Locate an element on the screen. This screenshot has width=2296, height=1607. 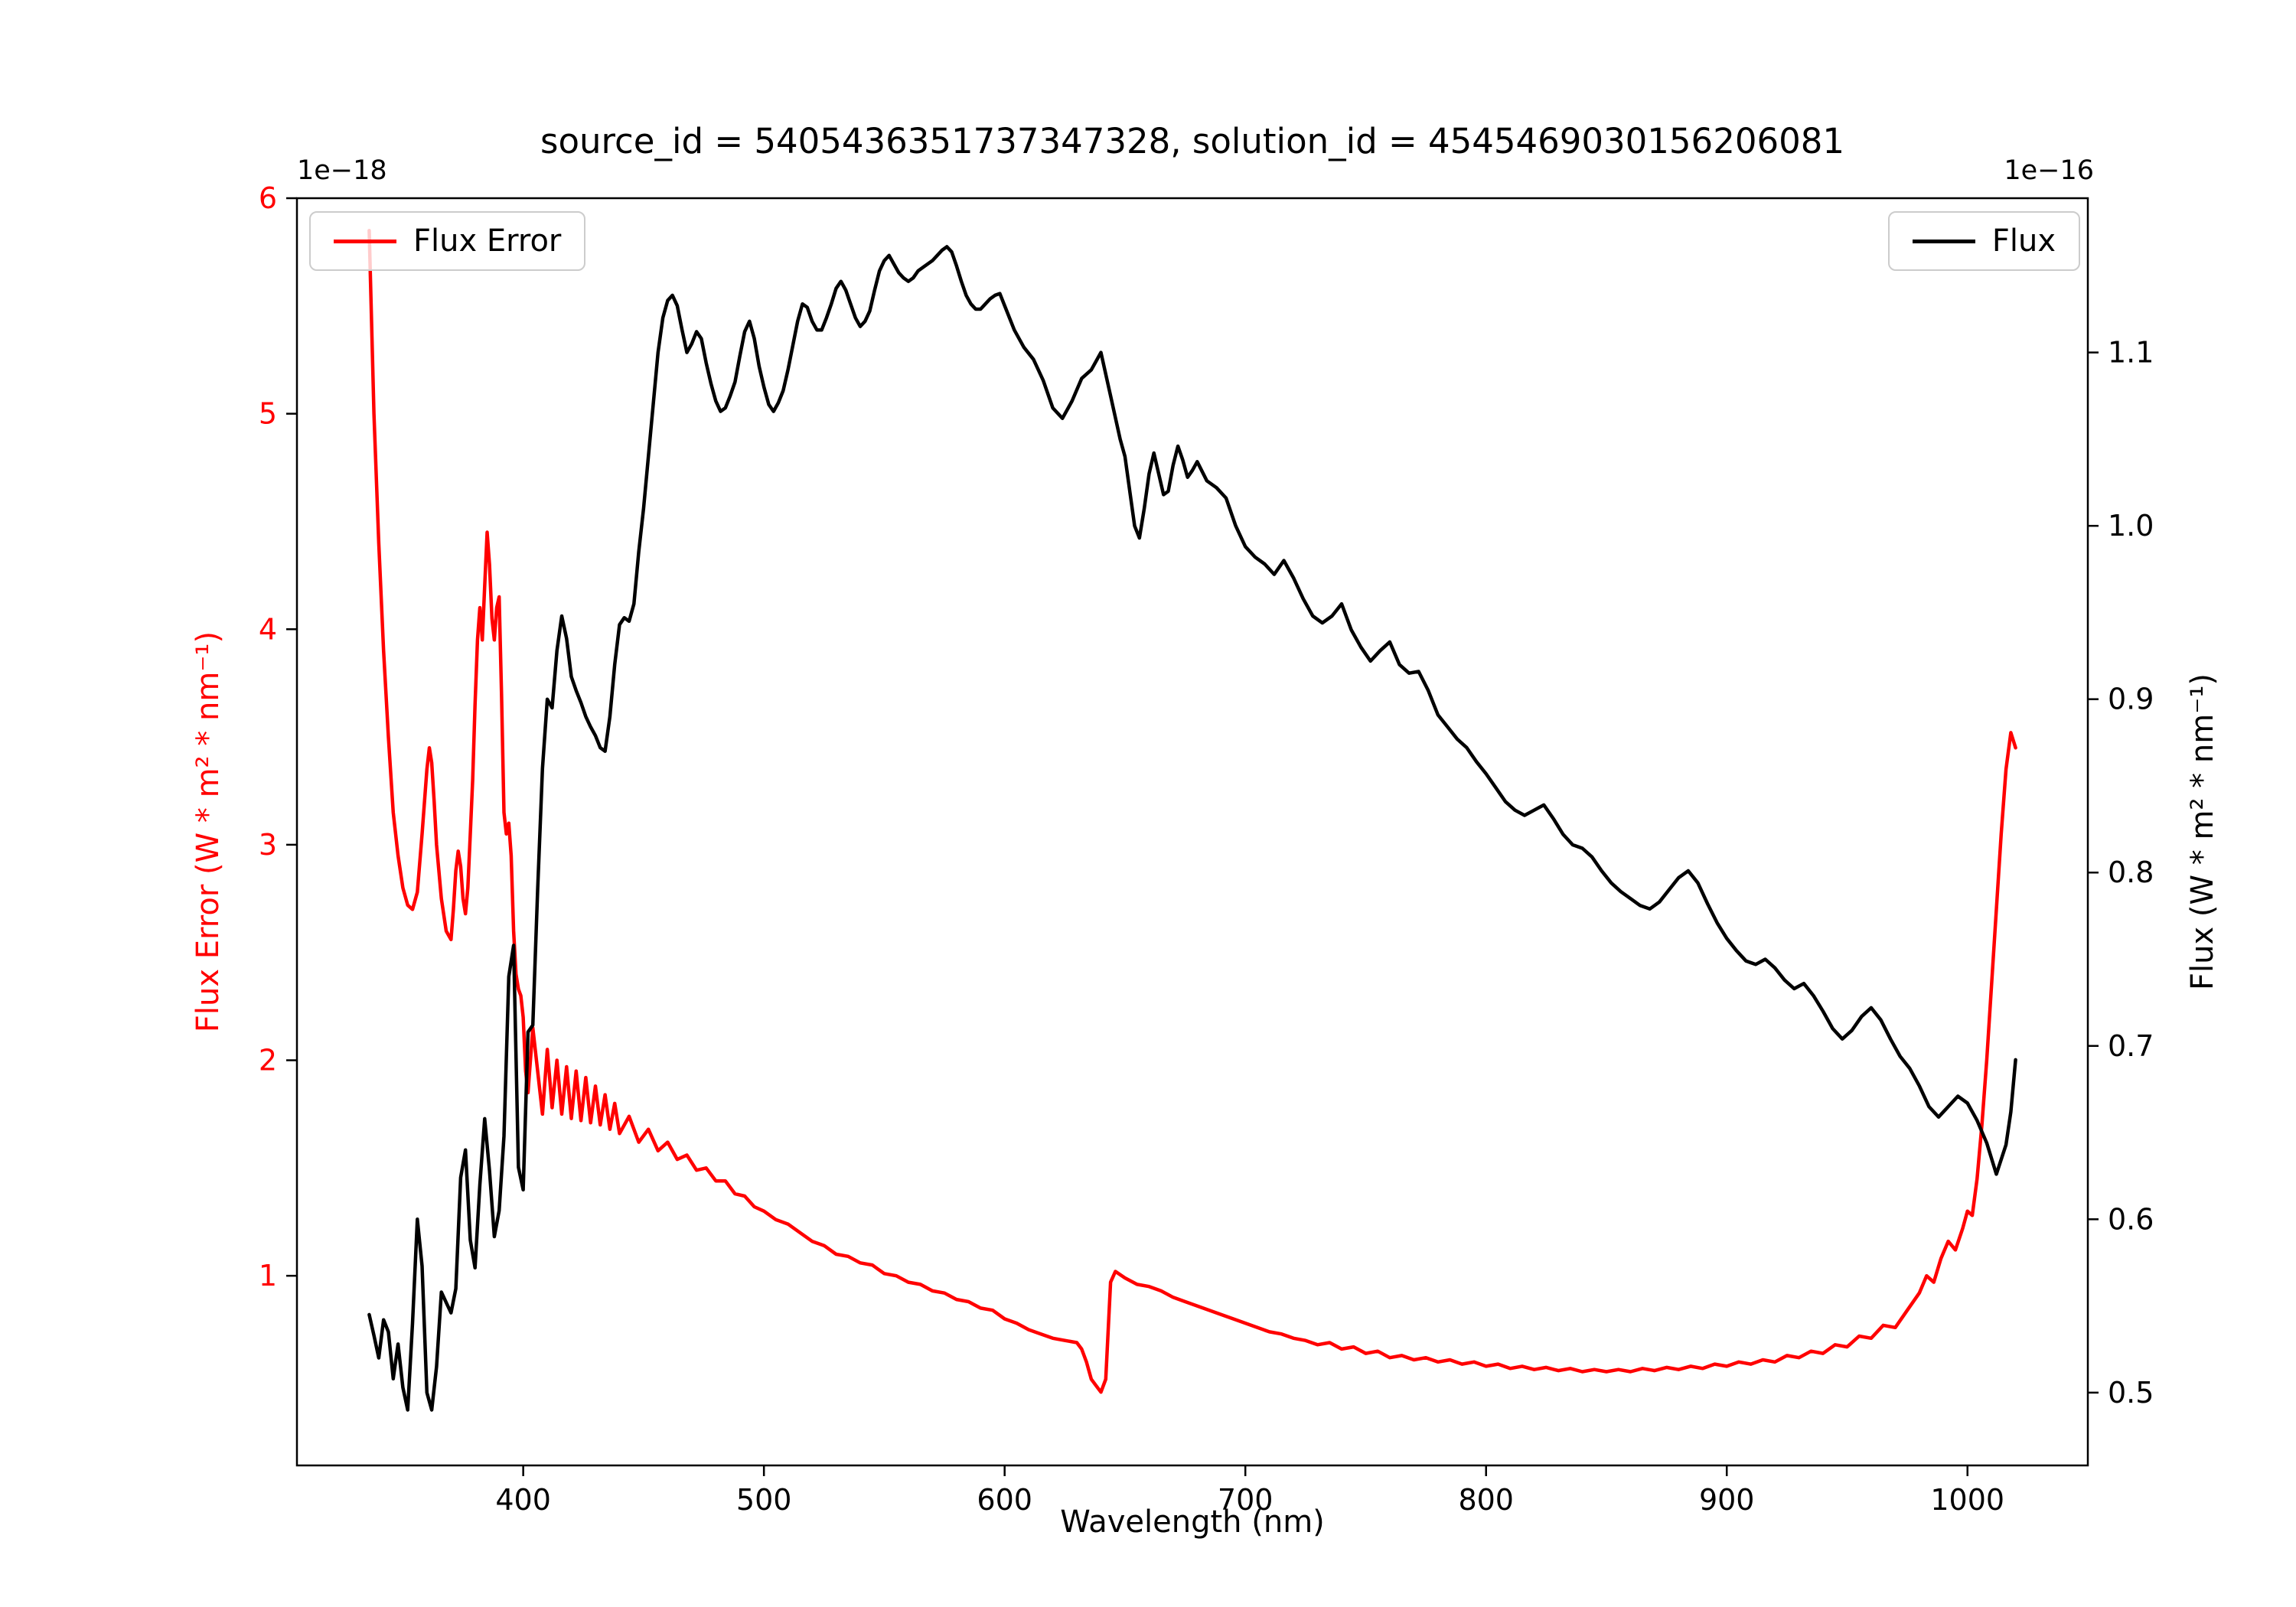
left-y-tick-label: 4 is located at coordinates (268, 629).